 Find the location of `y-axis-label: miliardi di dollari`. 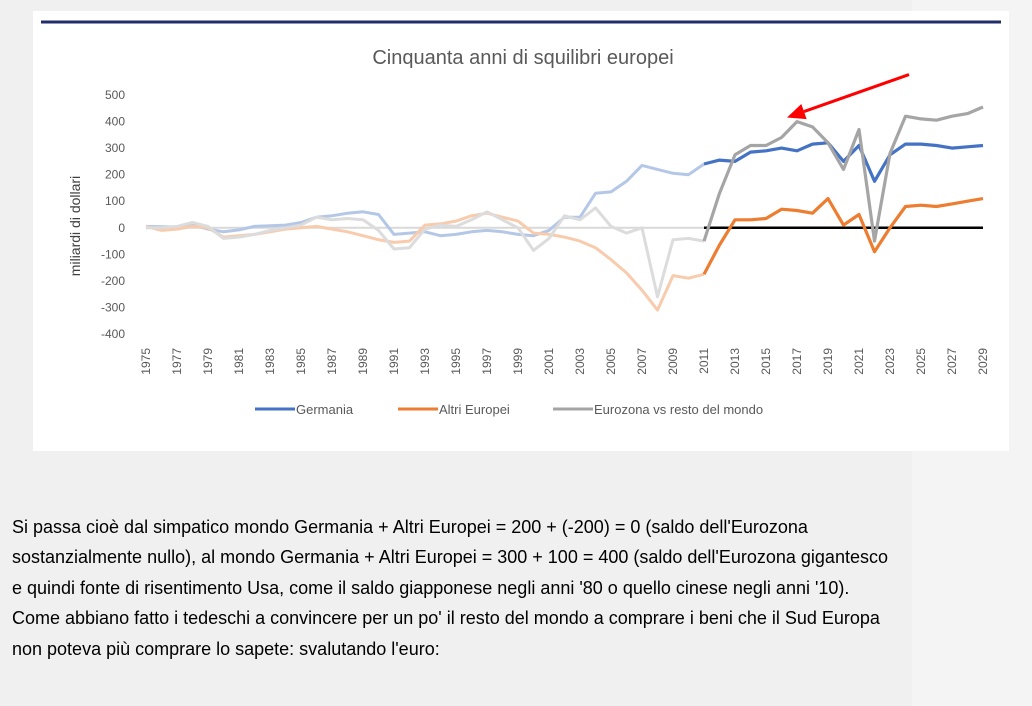

y-axis-label: miliardi di dollari is located at coordinates (75, 226).